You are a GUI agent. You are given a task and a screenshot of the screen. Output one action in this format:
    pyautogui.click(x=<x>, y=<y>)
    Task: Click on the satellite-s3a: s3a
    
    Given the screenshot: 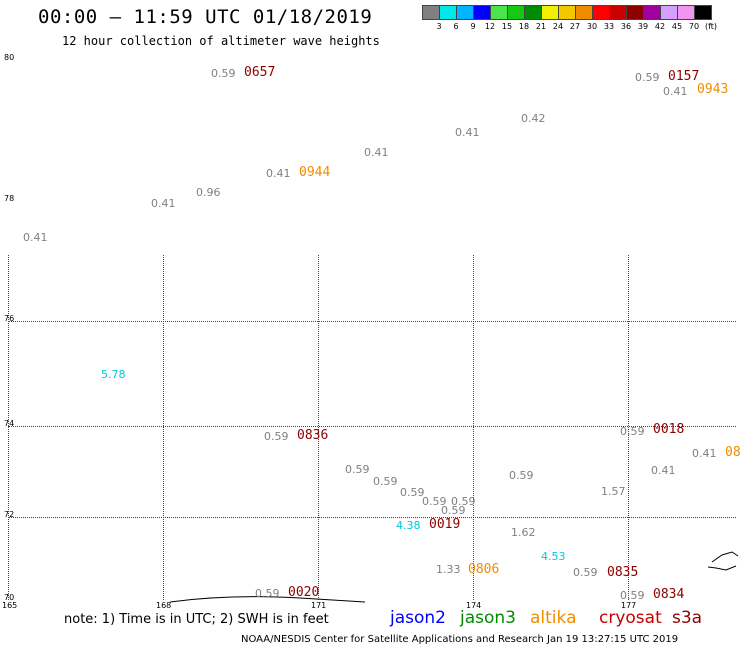 What is the action you would take?
    pyautogui.click(x=687, y=618)
    